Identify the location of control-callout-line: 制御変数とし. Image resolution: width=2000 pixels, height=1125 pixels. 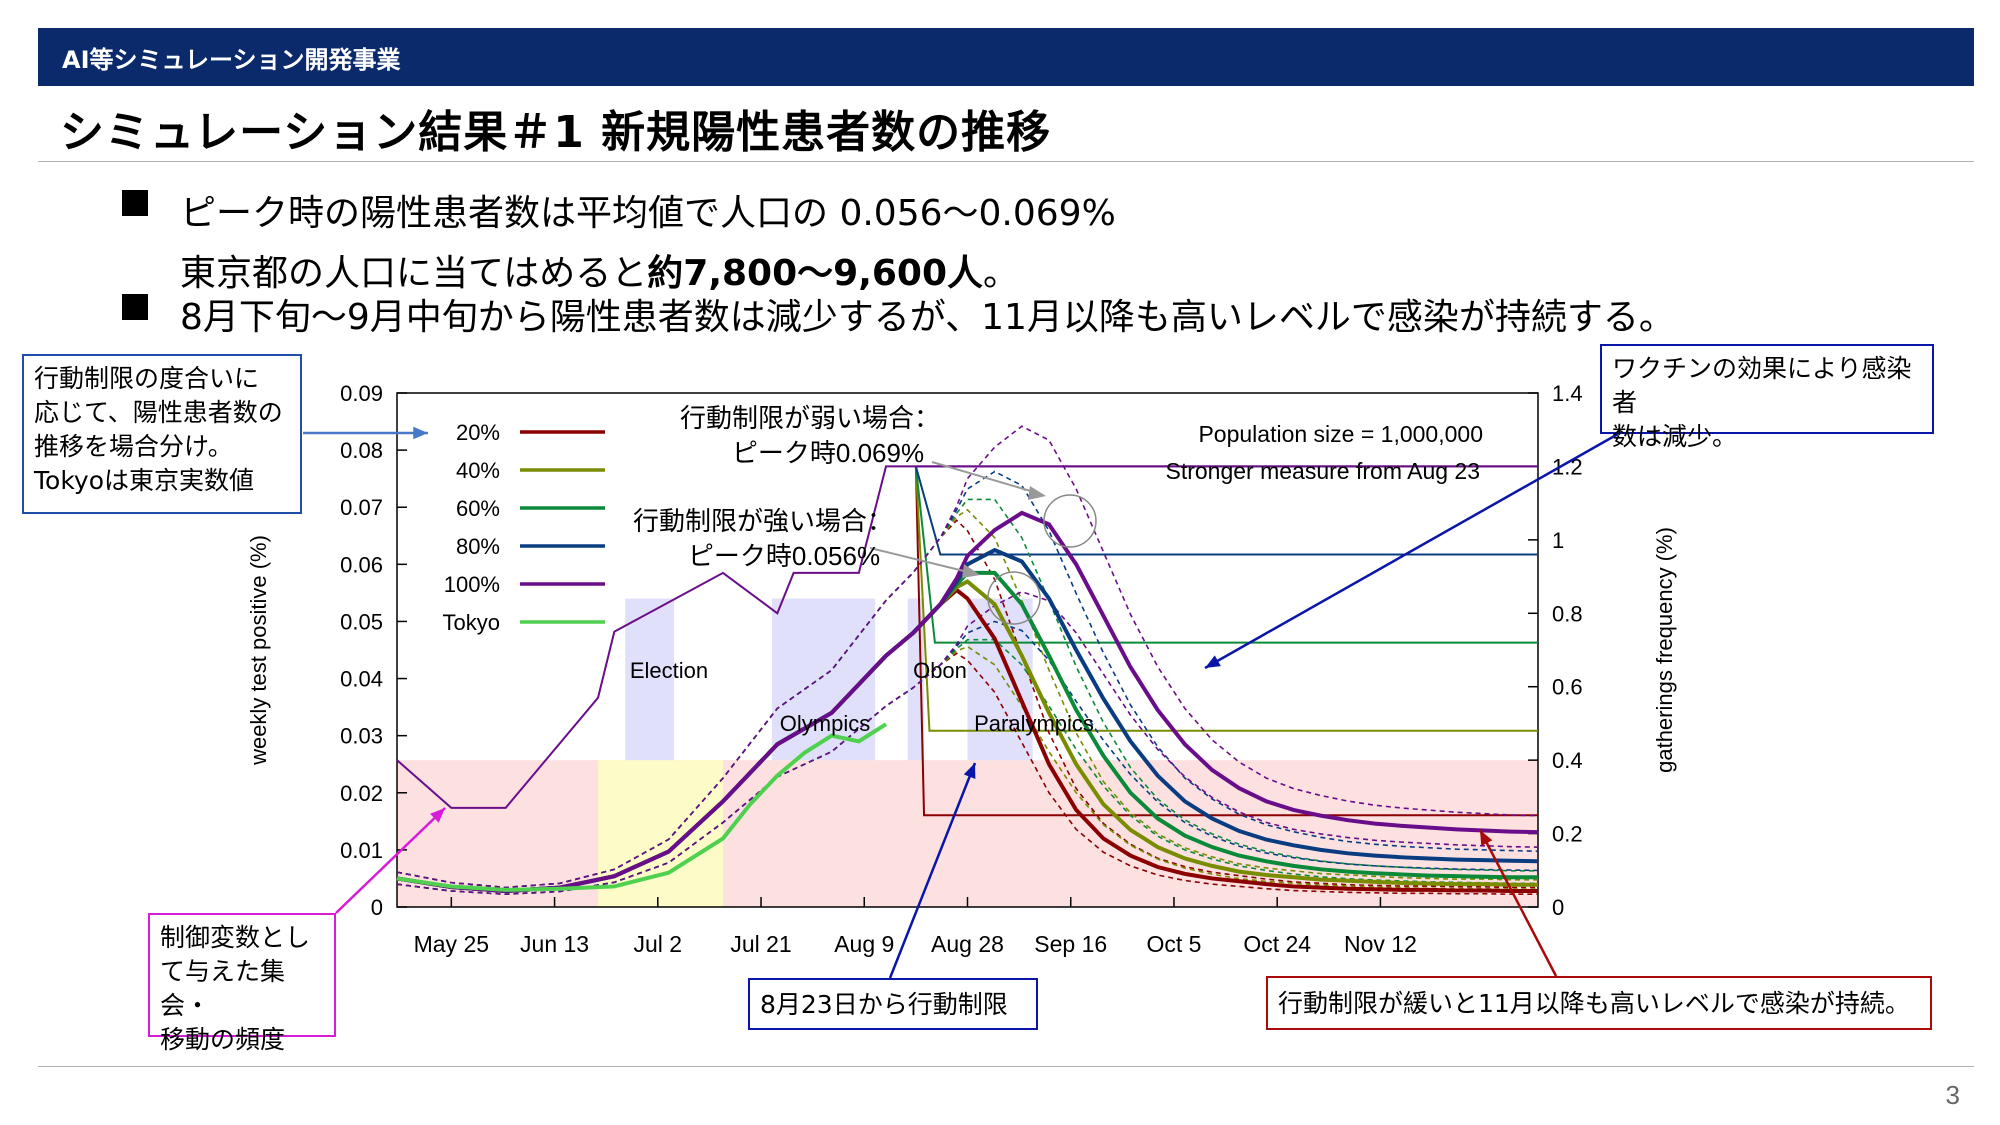
(235, 937).